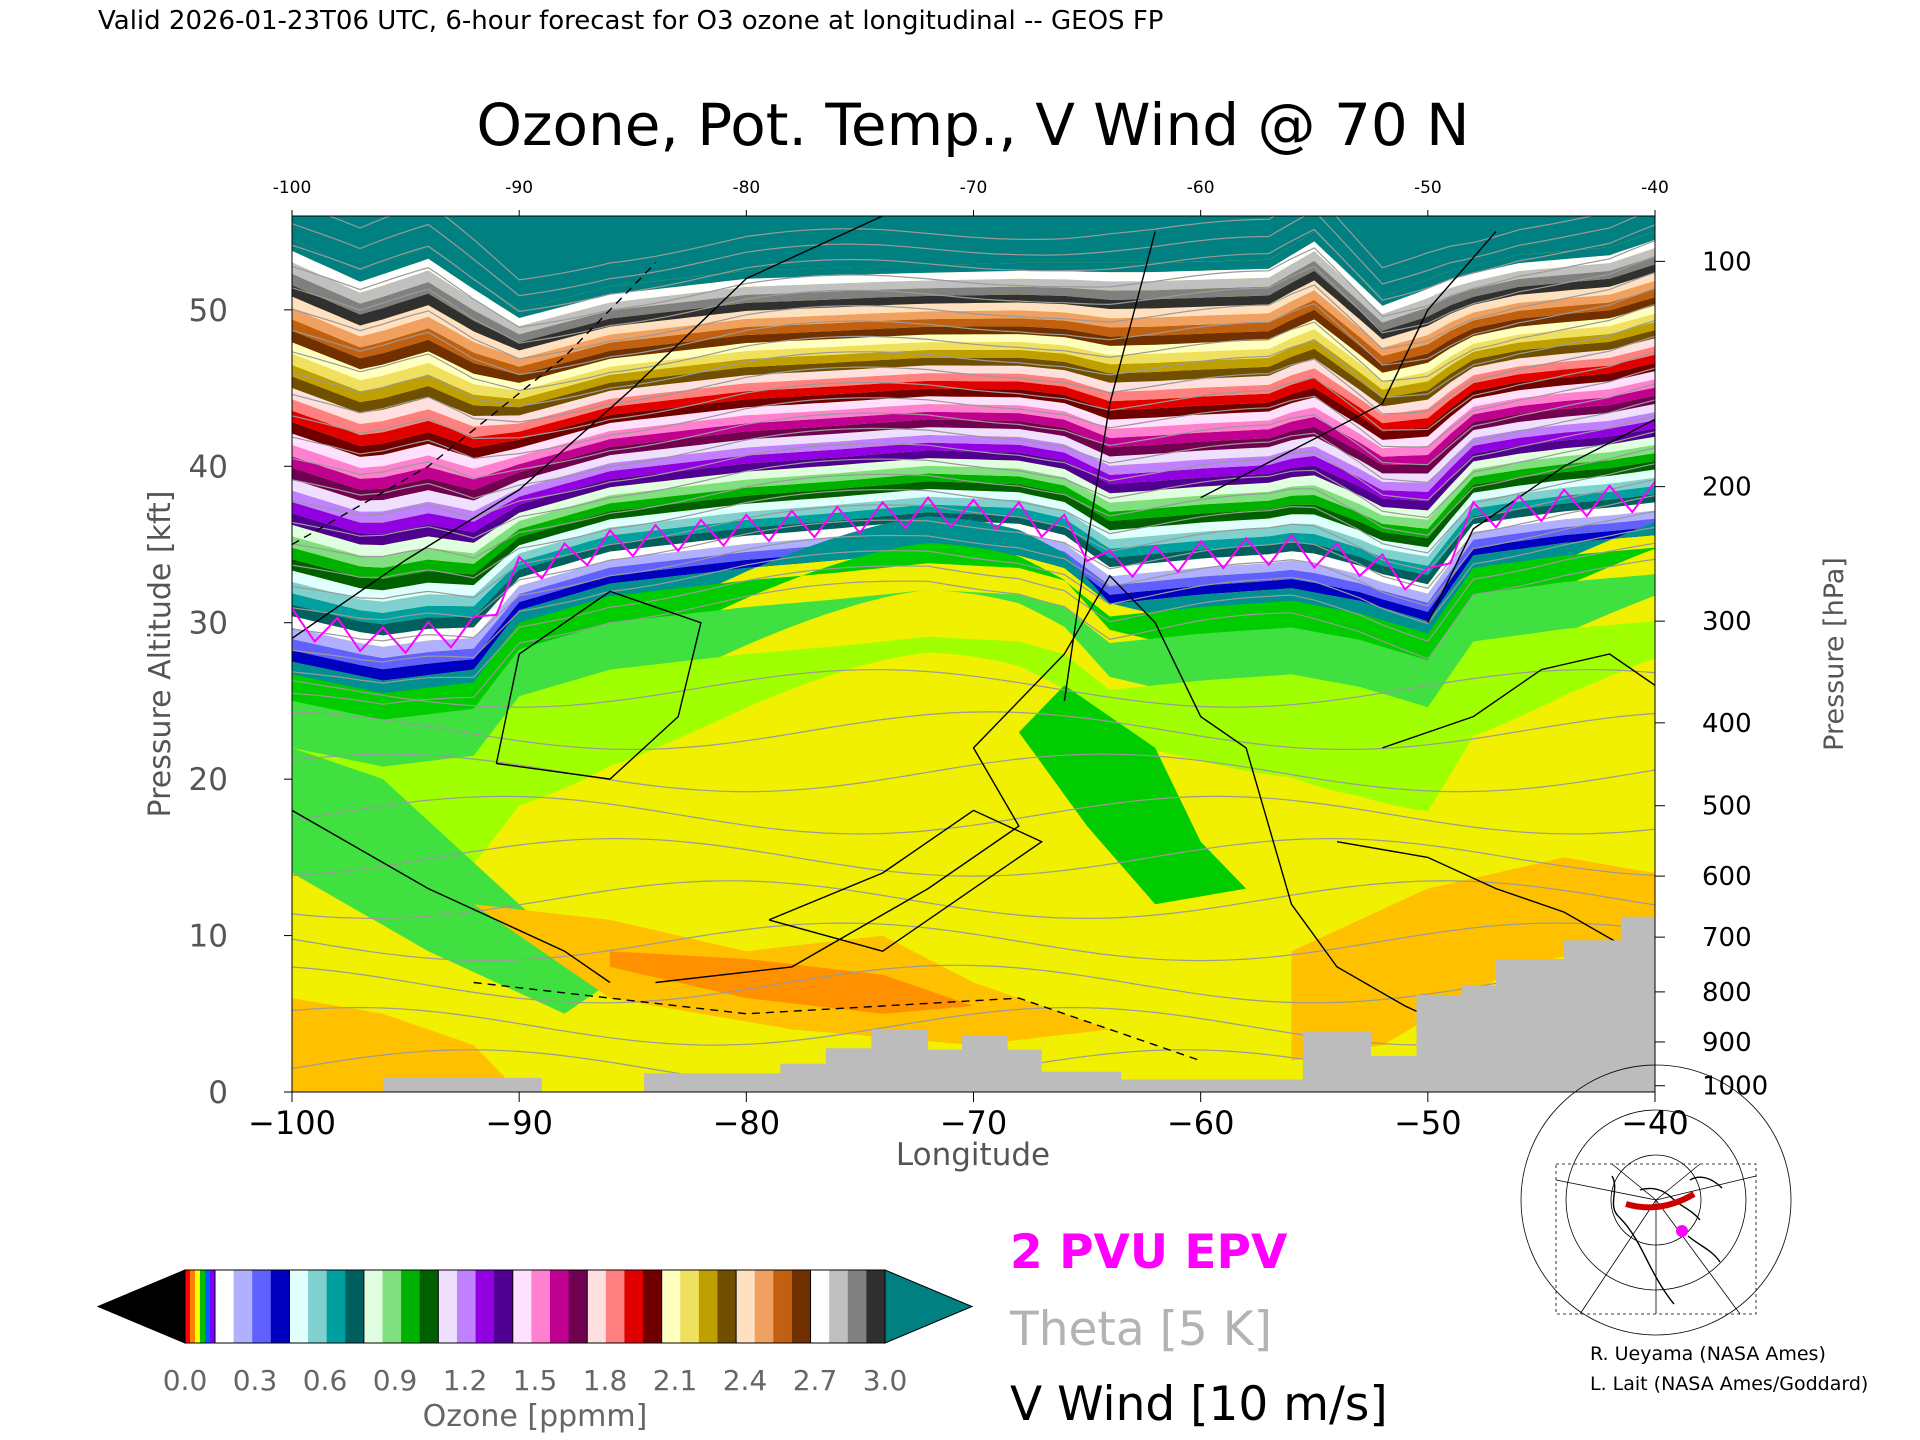 Image resolution: width=1920 pixels, height=1440 pixels. I want to click on x-tick-label: −70, so click(974, 1123).